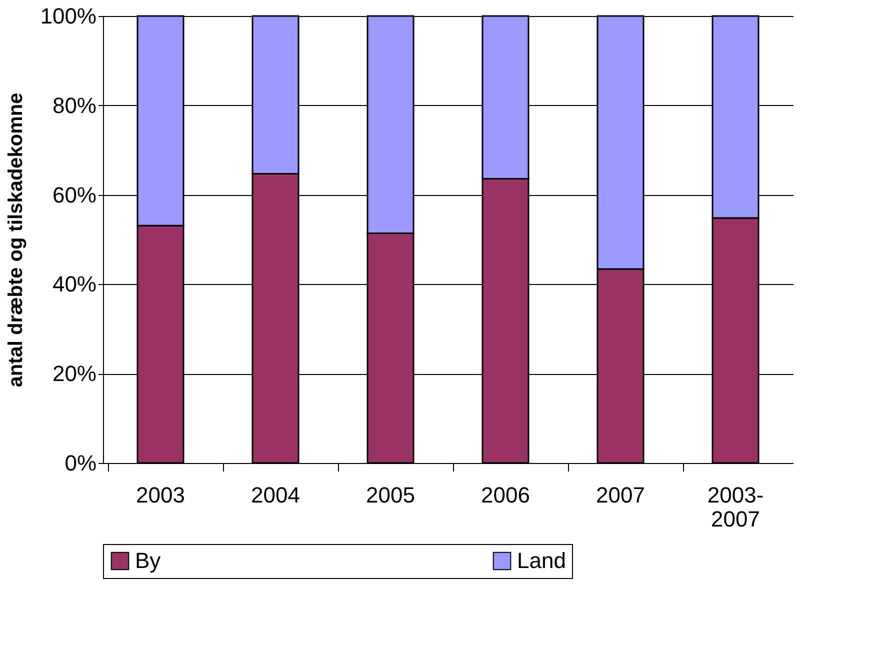 The height and width of the screenshot is (668, 890). I want to click on x-tick-label: 2005, so click(390, 495).